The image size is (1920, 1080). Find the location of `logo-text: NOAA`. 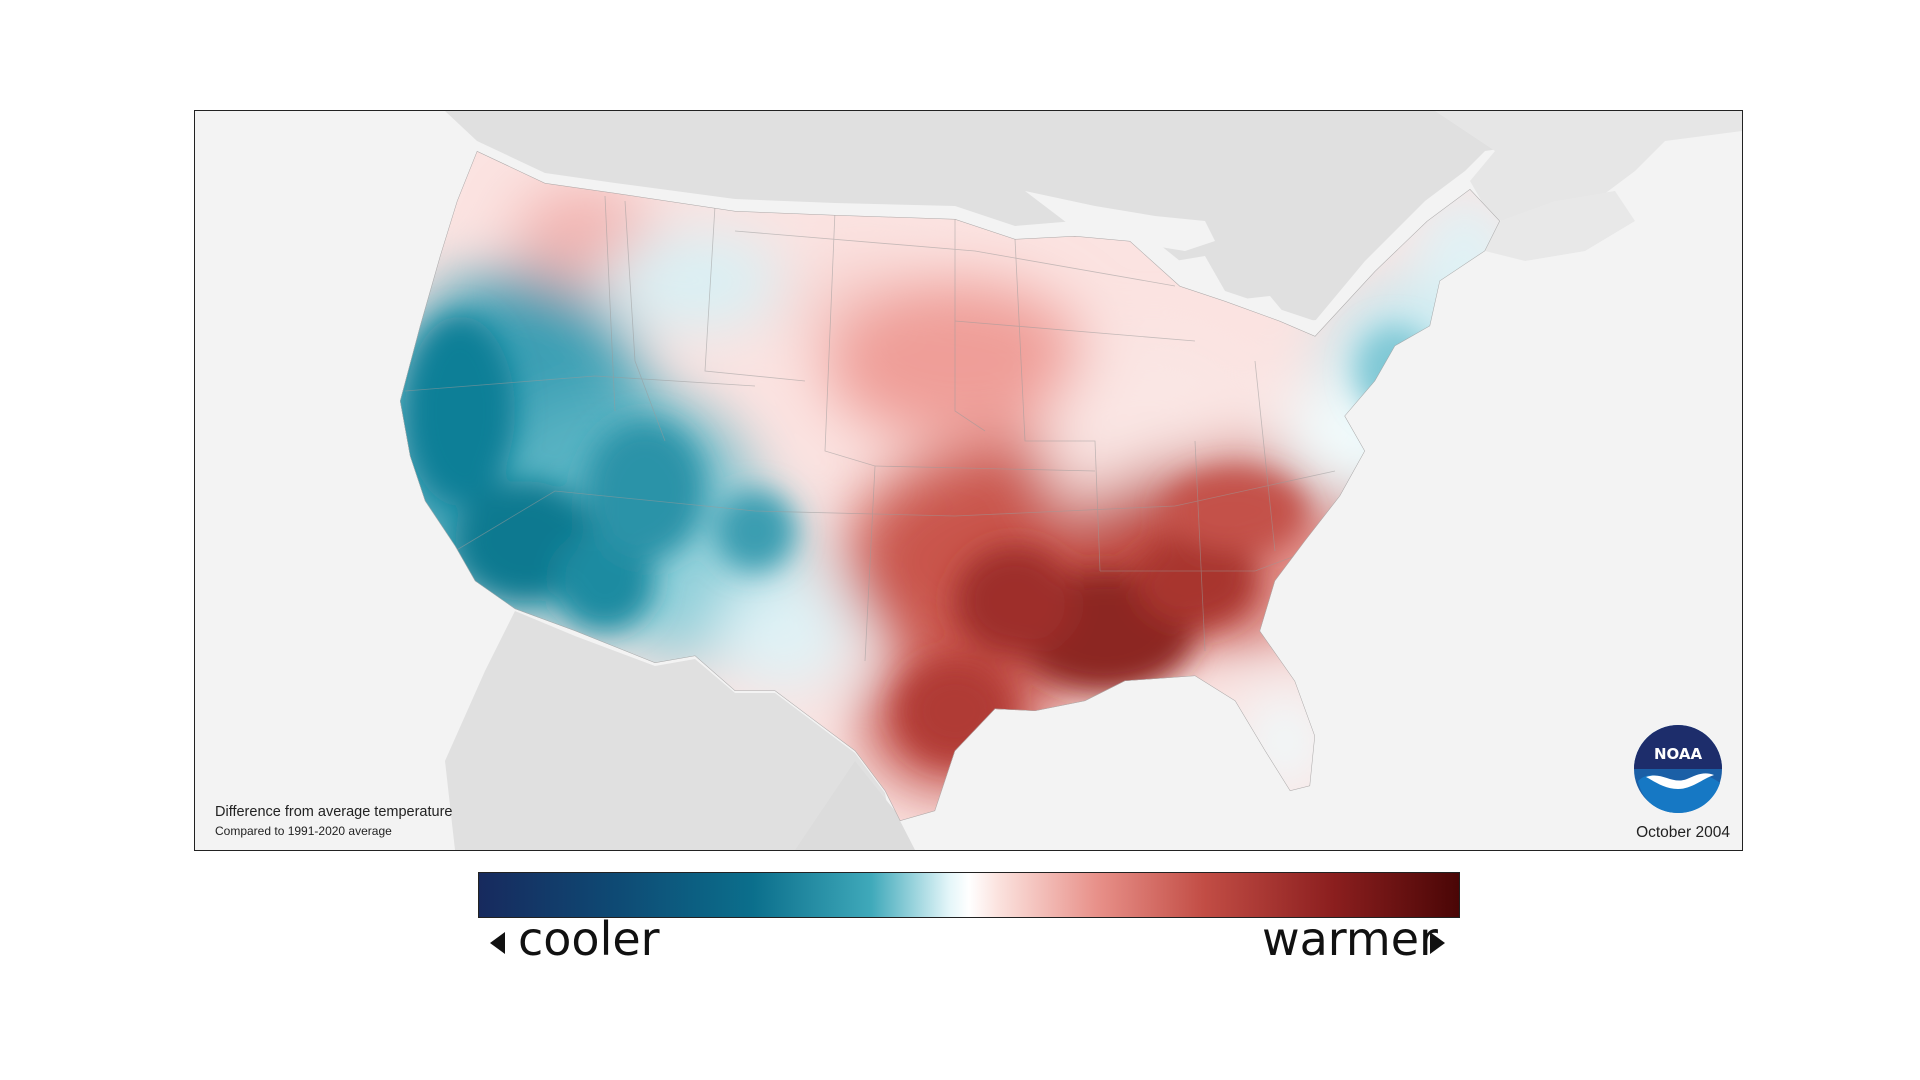

logo-text: NOAA is located at coordinates (1678, 754).